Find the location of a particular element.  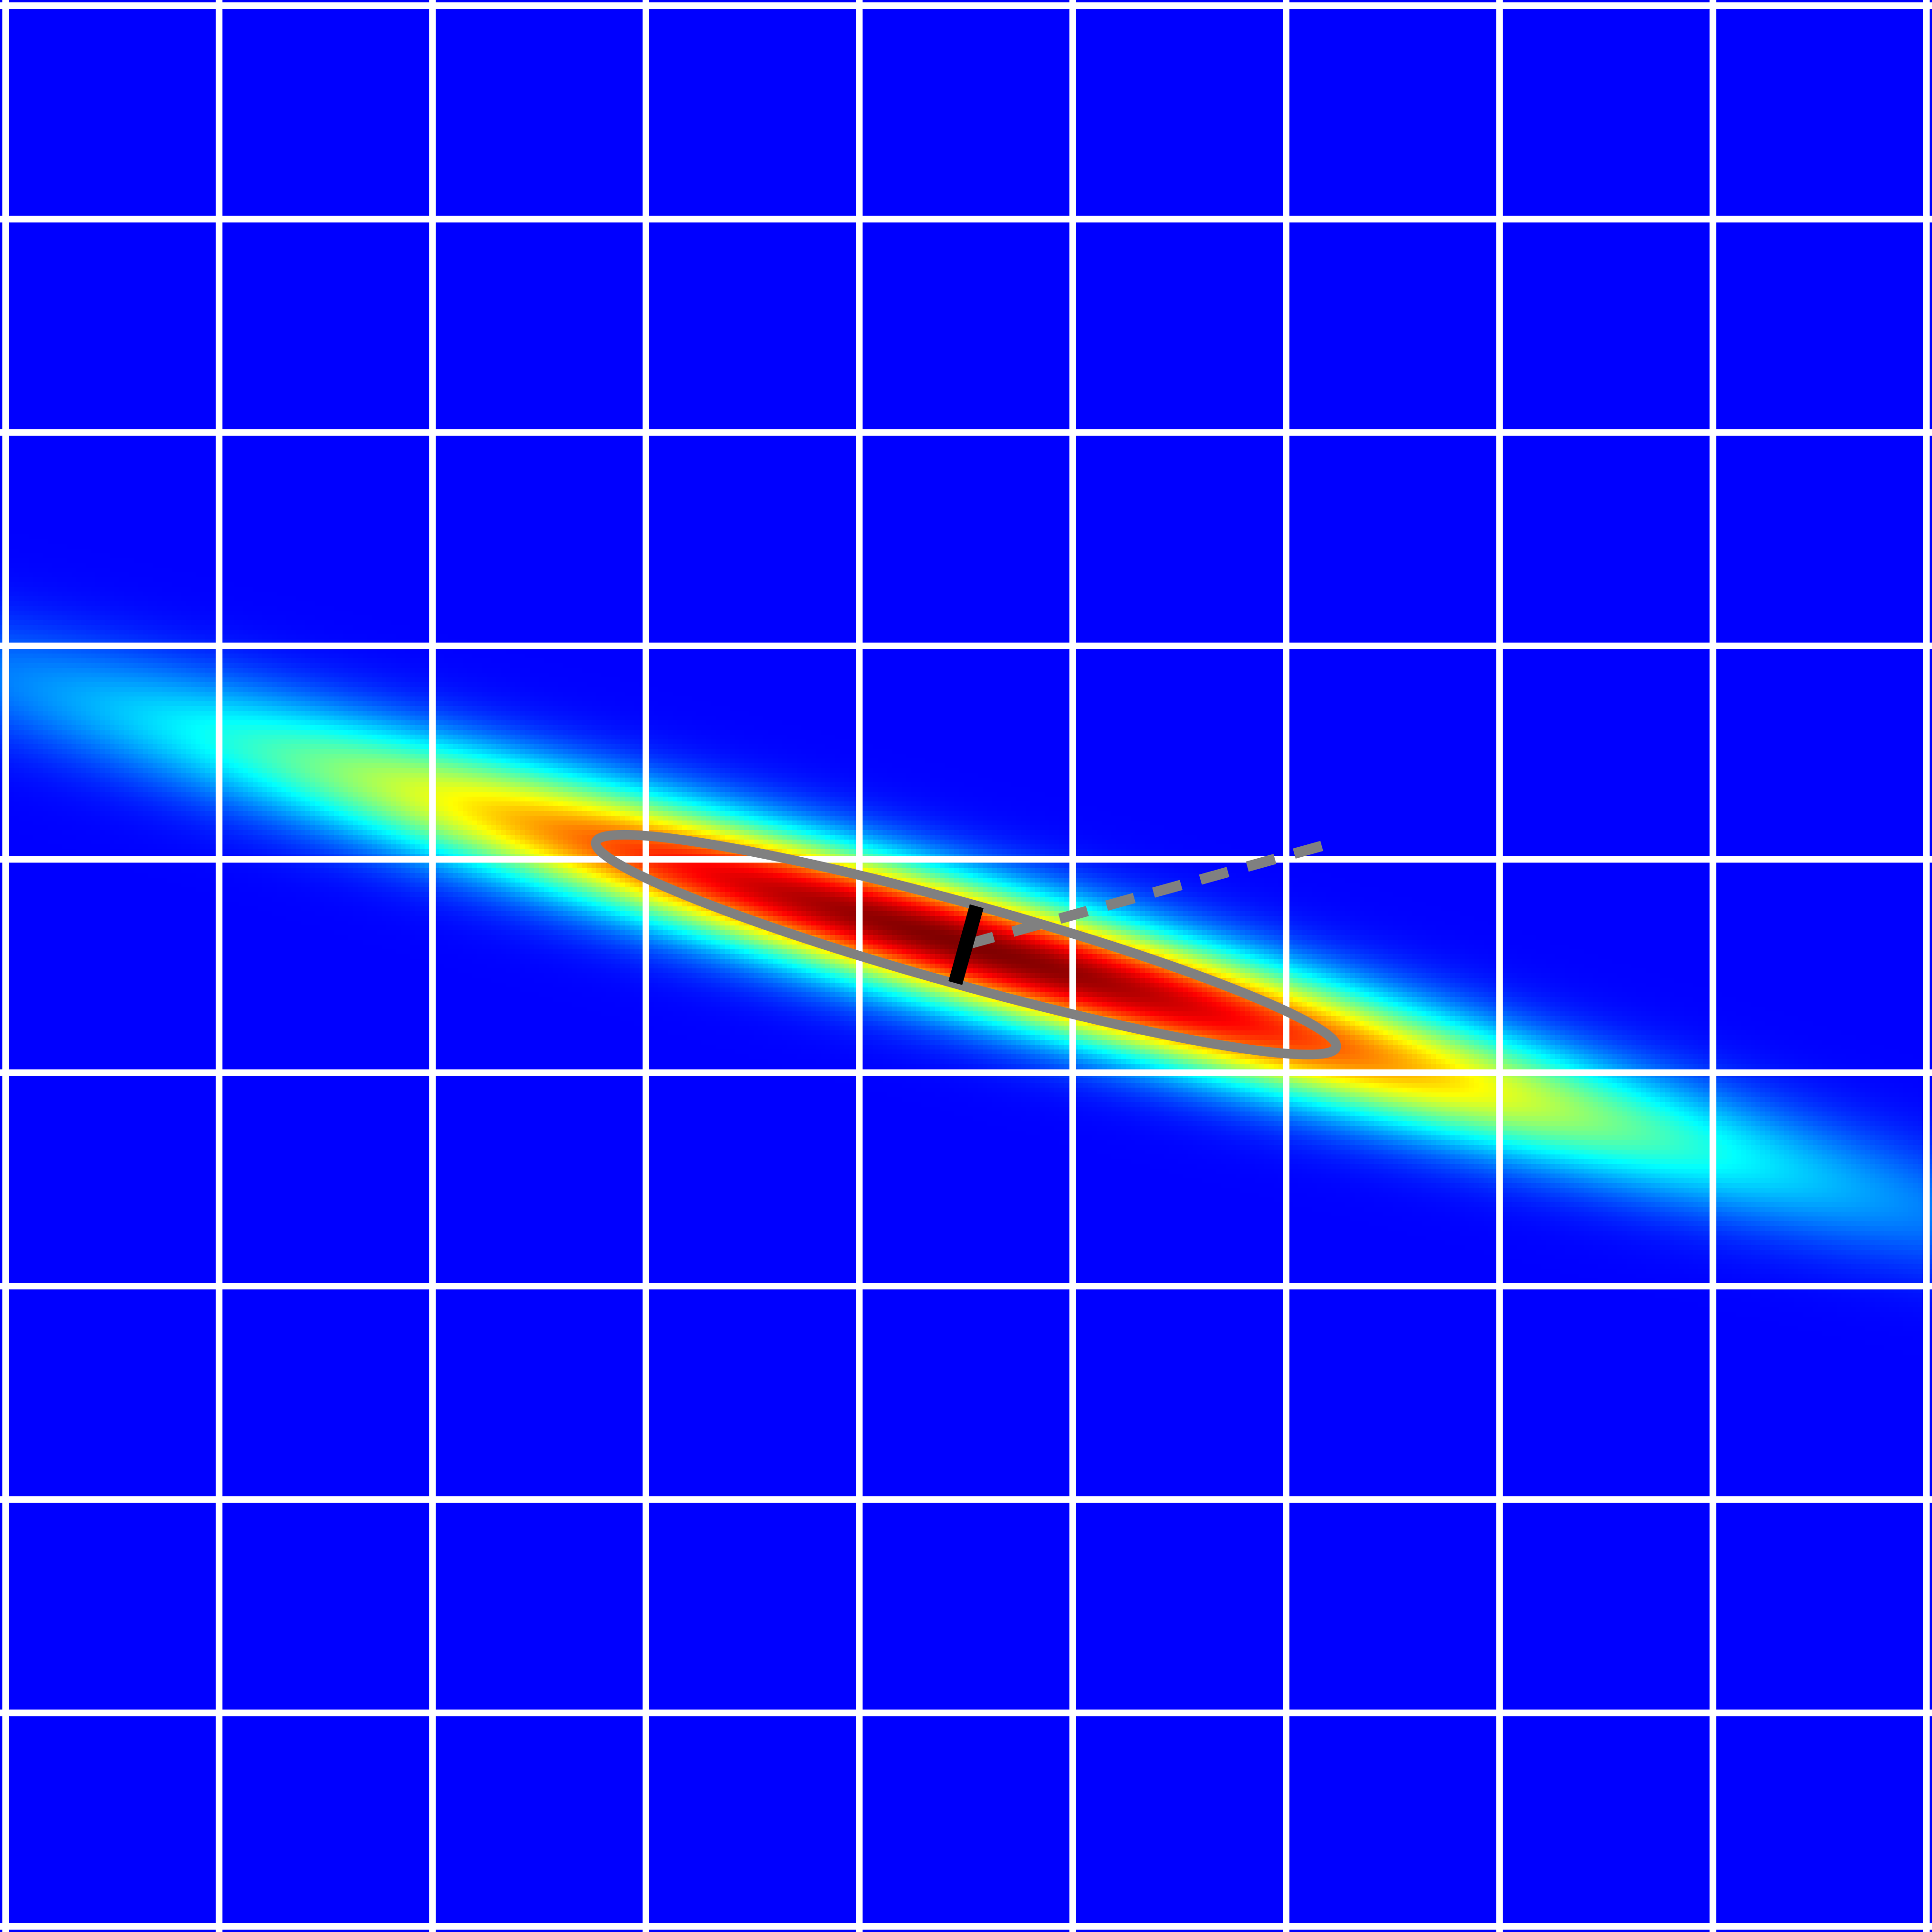

confidence-ellipse is located at coordinates (966, 944).